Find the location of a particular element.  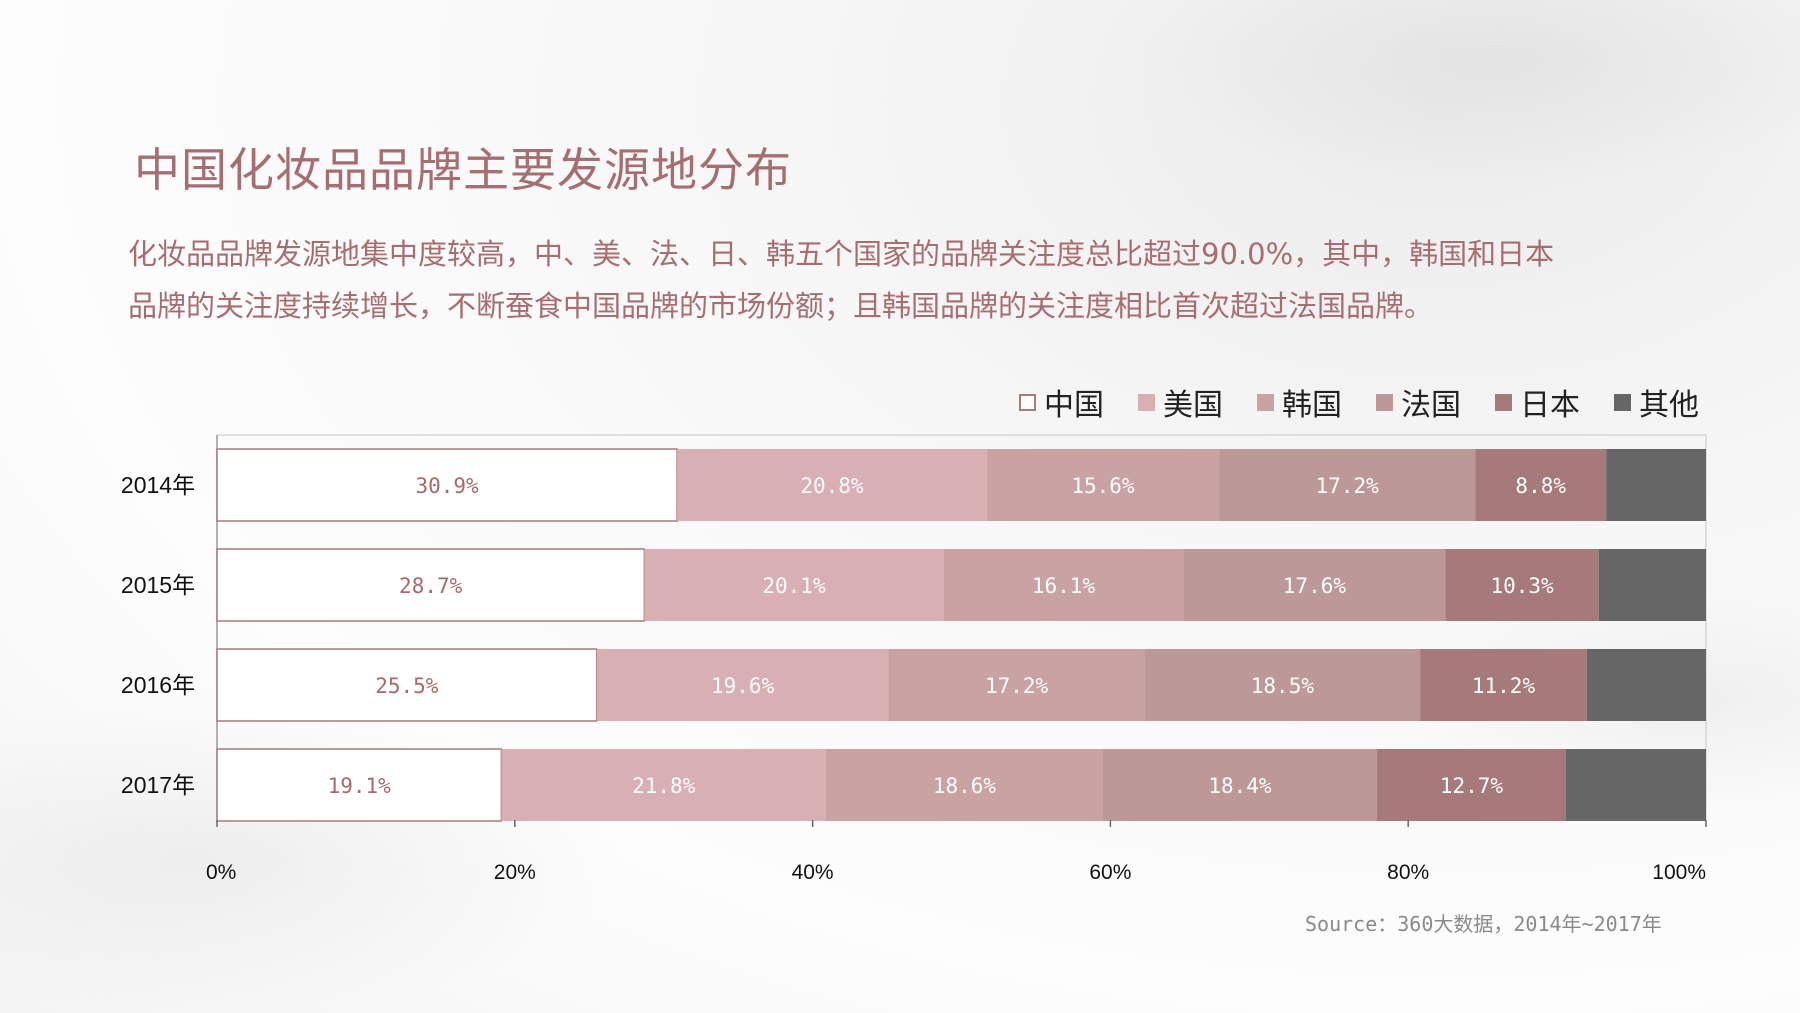

data-label-usa-0: 20.8% is located at coordinates (832, 486).